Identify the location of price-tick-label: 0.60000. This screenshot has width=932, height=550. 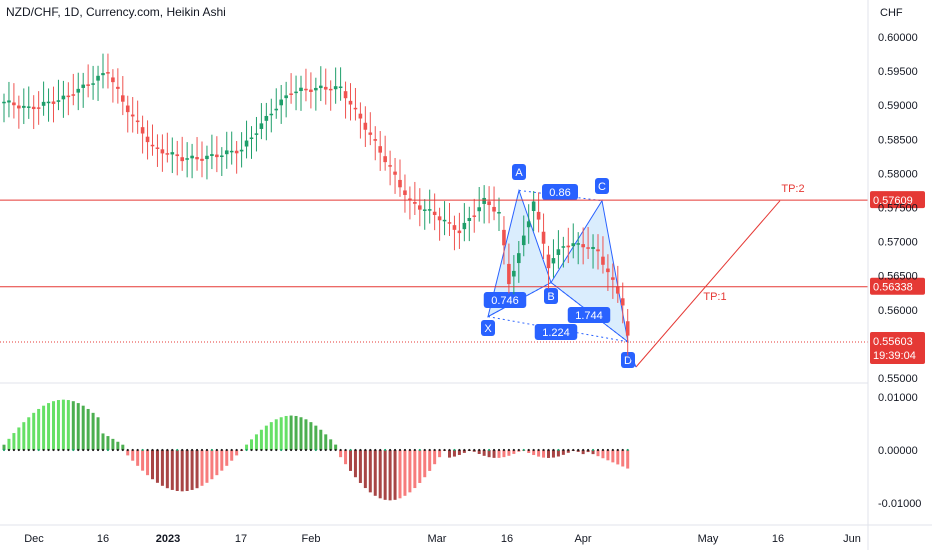
(898, 38).